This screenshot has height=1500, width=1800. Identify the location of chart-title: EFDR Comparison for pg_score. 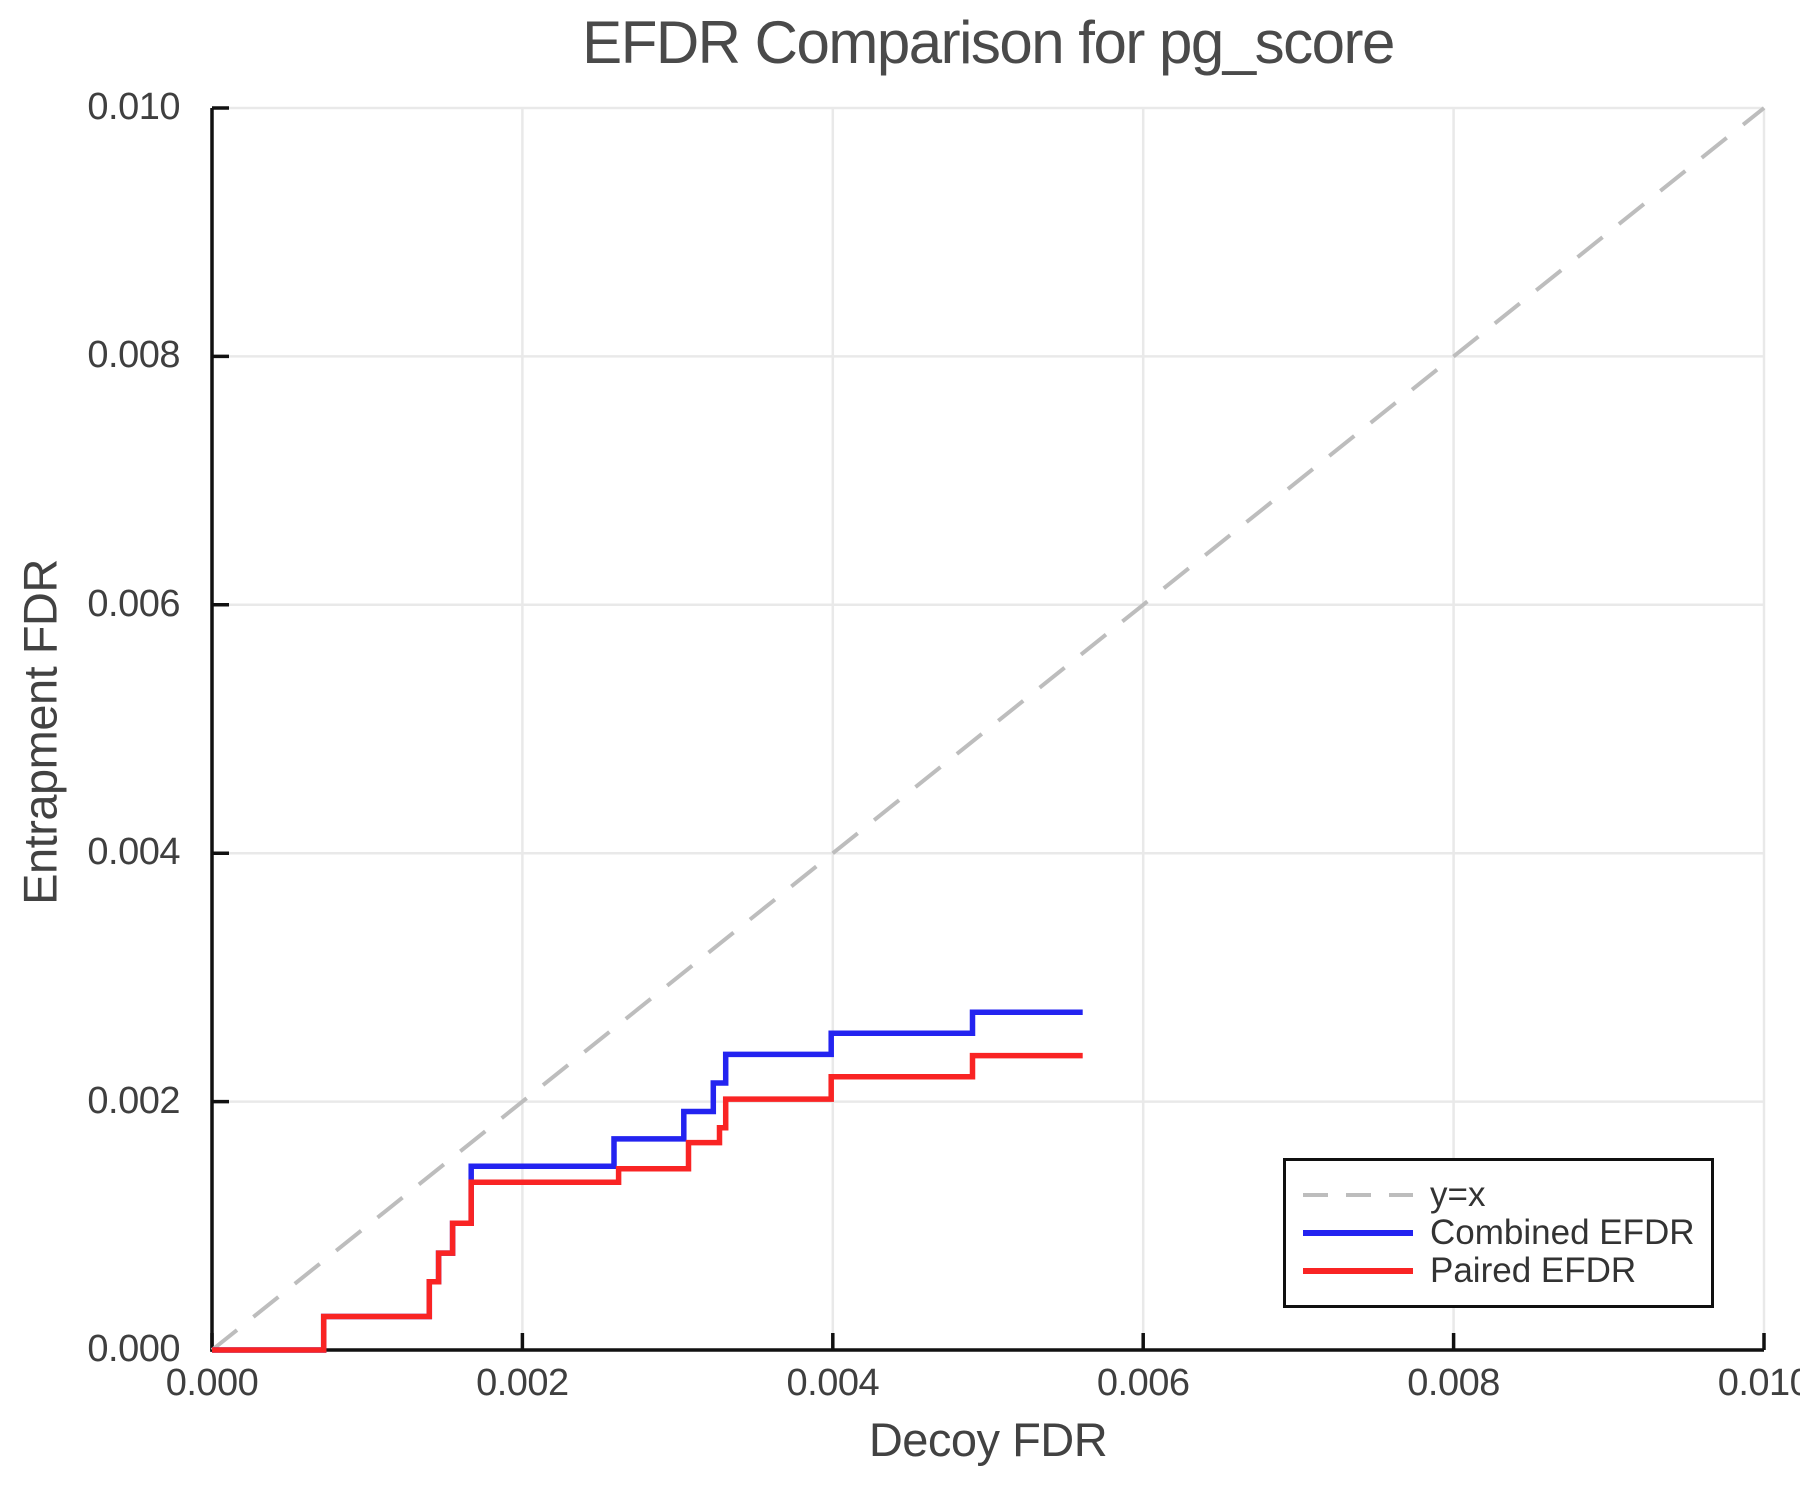
(988, 42).